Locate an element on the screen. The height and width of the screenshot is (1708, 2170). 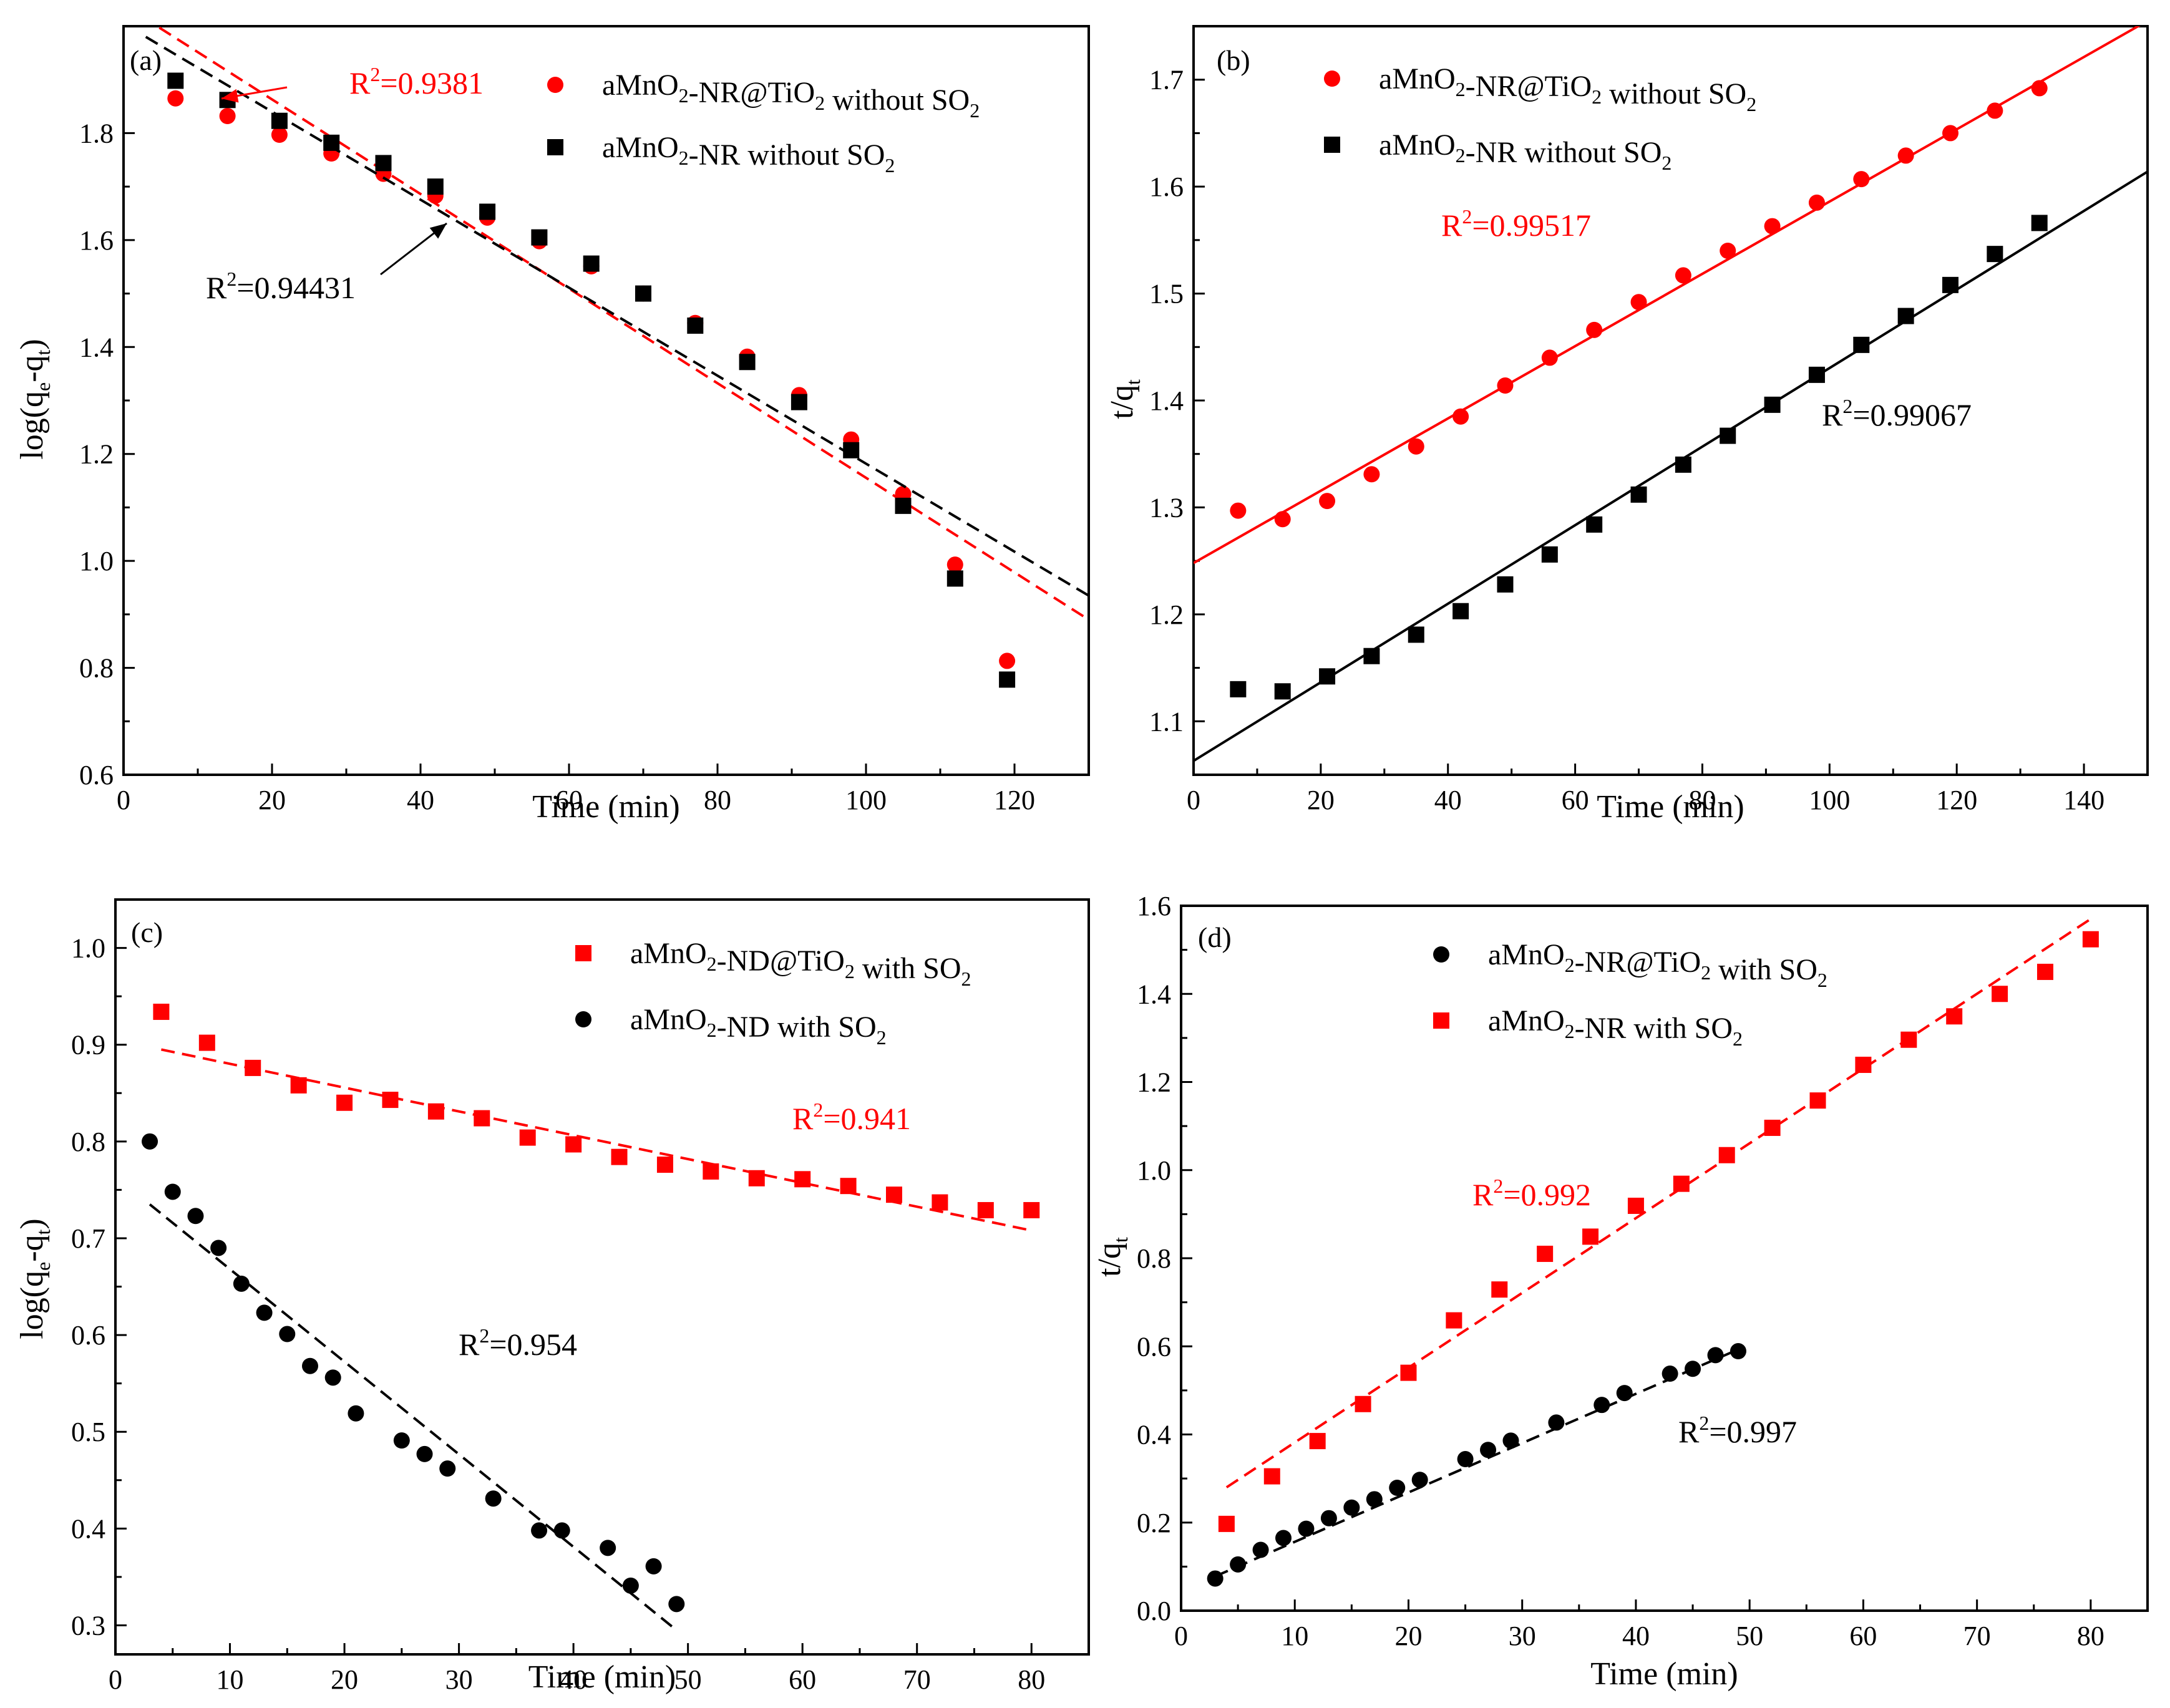
panel-label: (b) is located at coordinates (1233, 60).